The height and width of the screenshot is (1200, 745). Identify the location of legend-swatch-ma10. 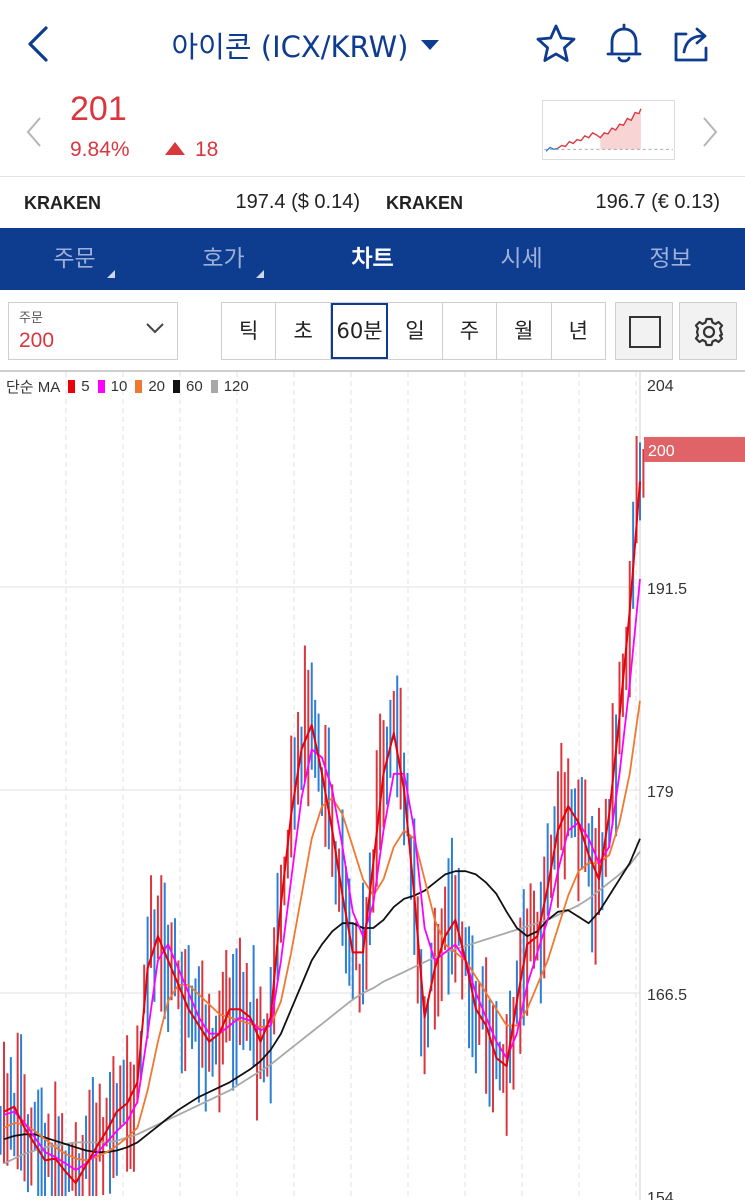
(101, 386).